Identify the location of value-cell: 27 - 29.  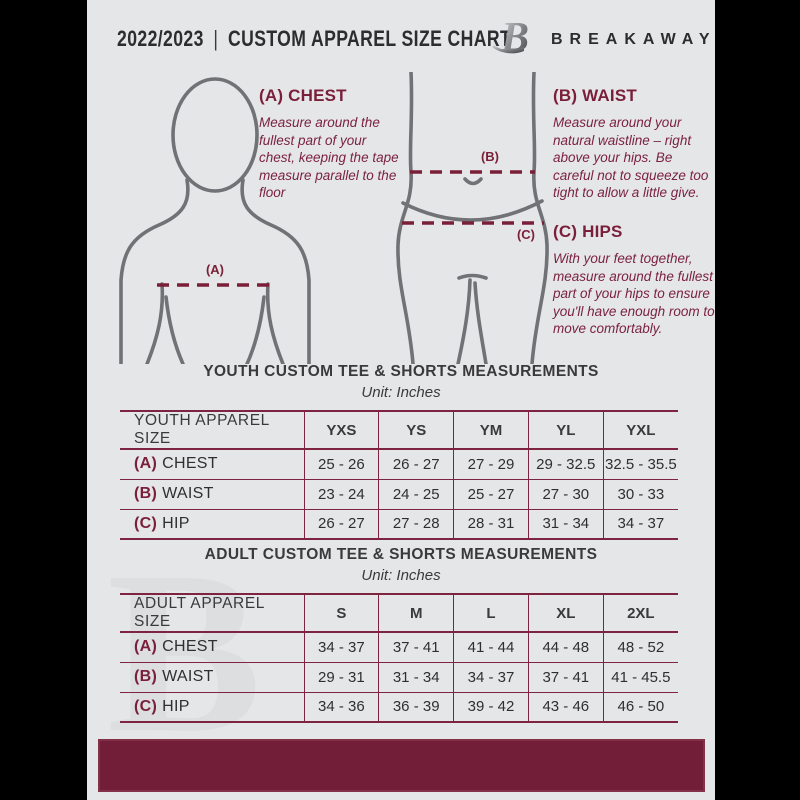
(491, 464).